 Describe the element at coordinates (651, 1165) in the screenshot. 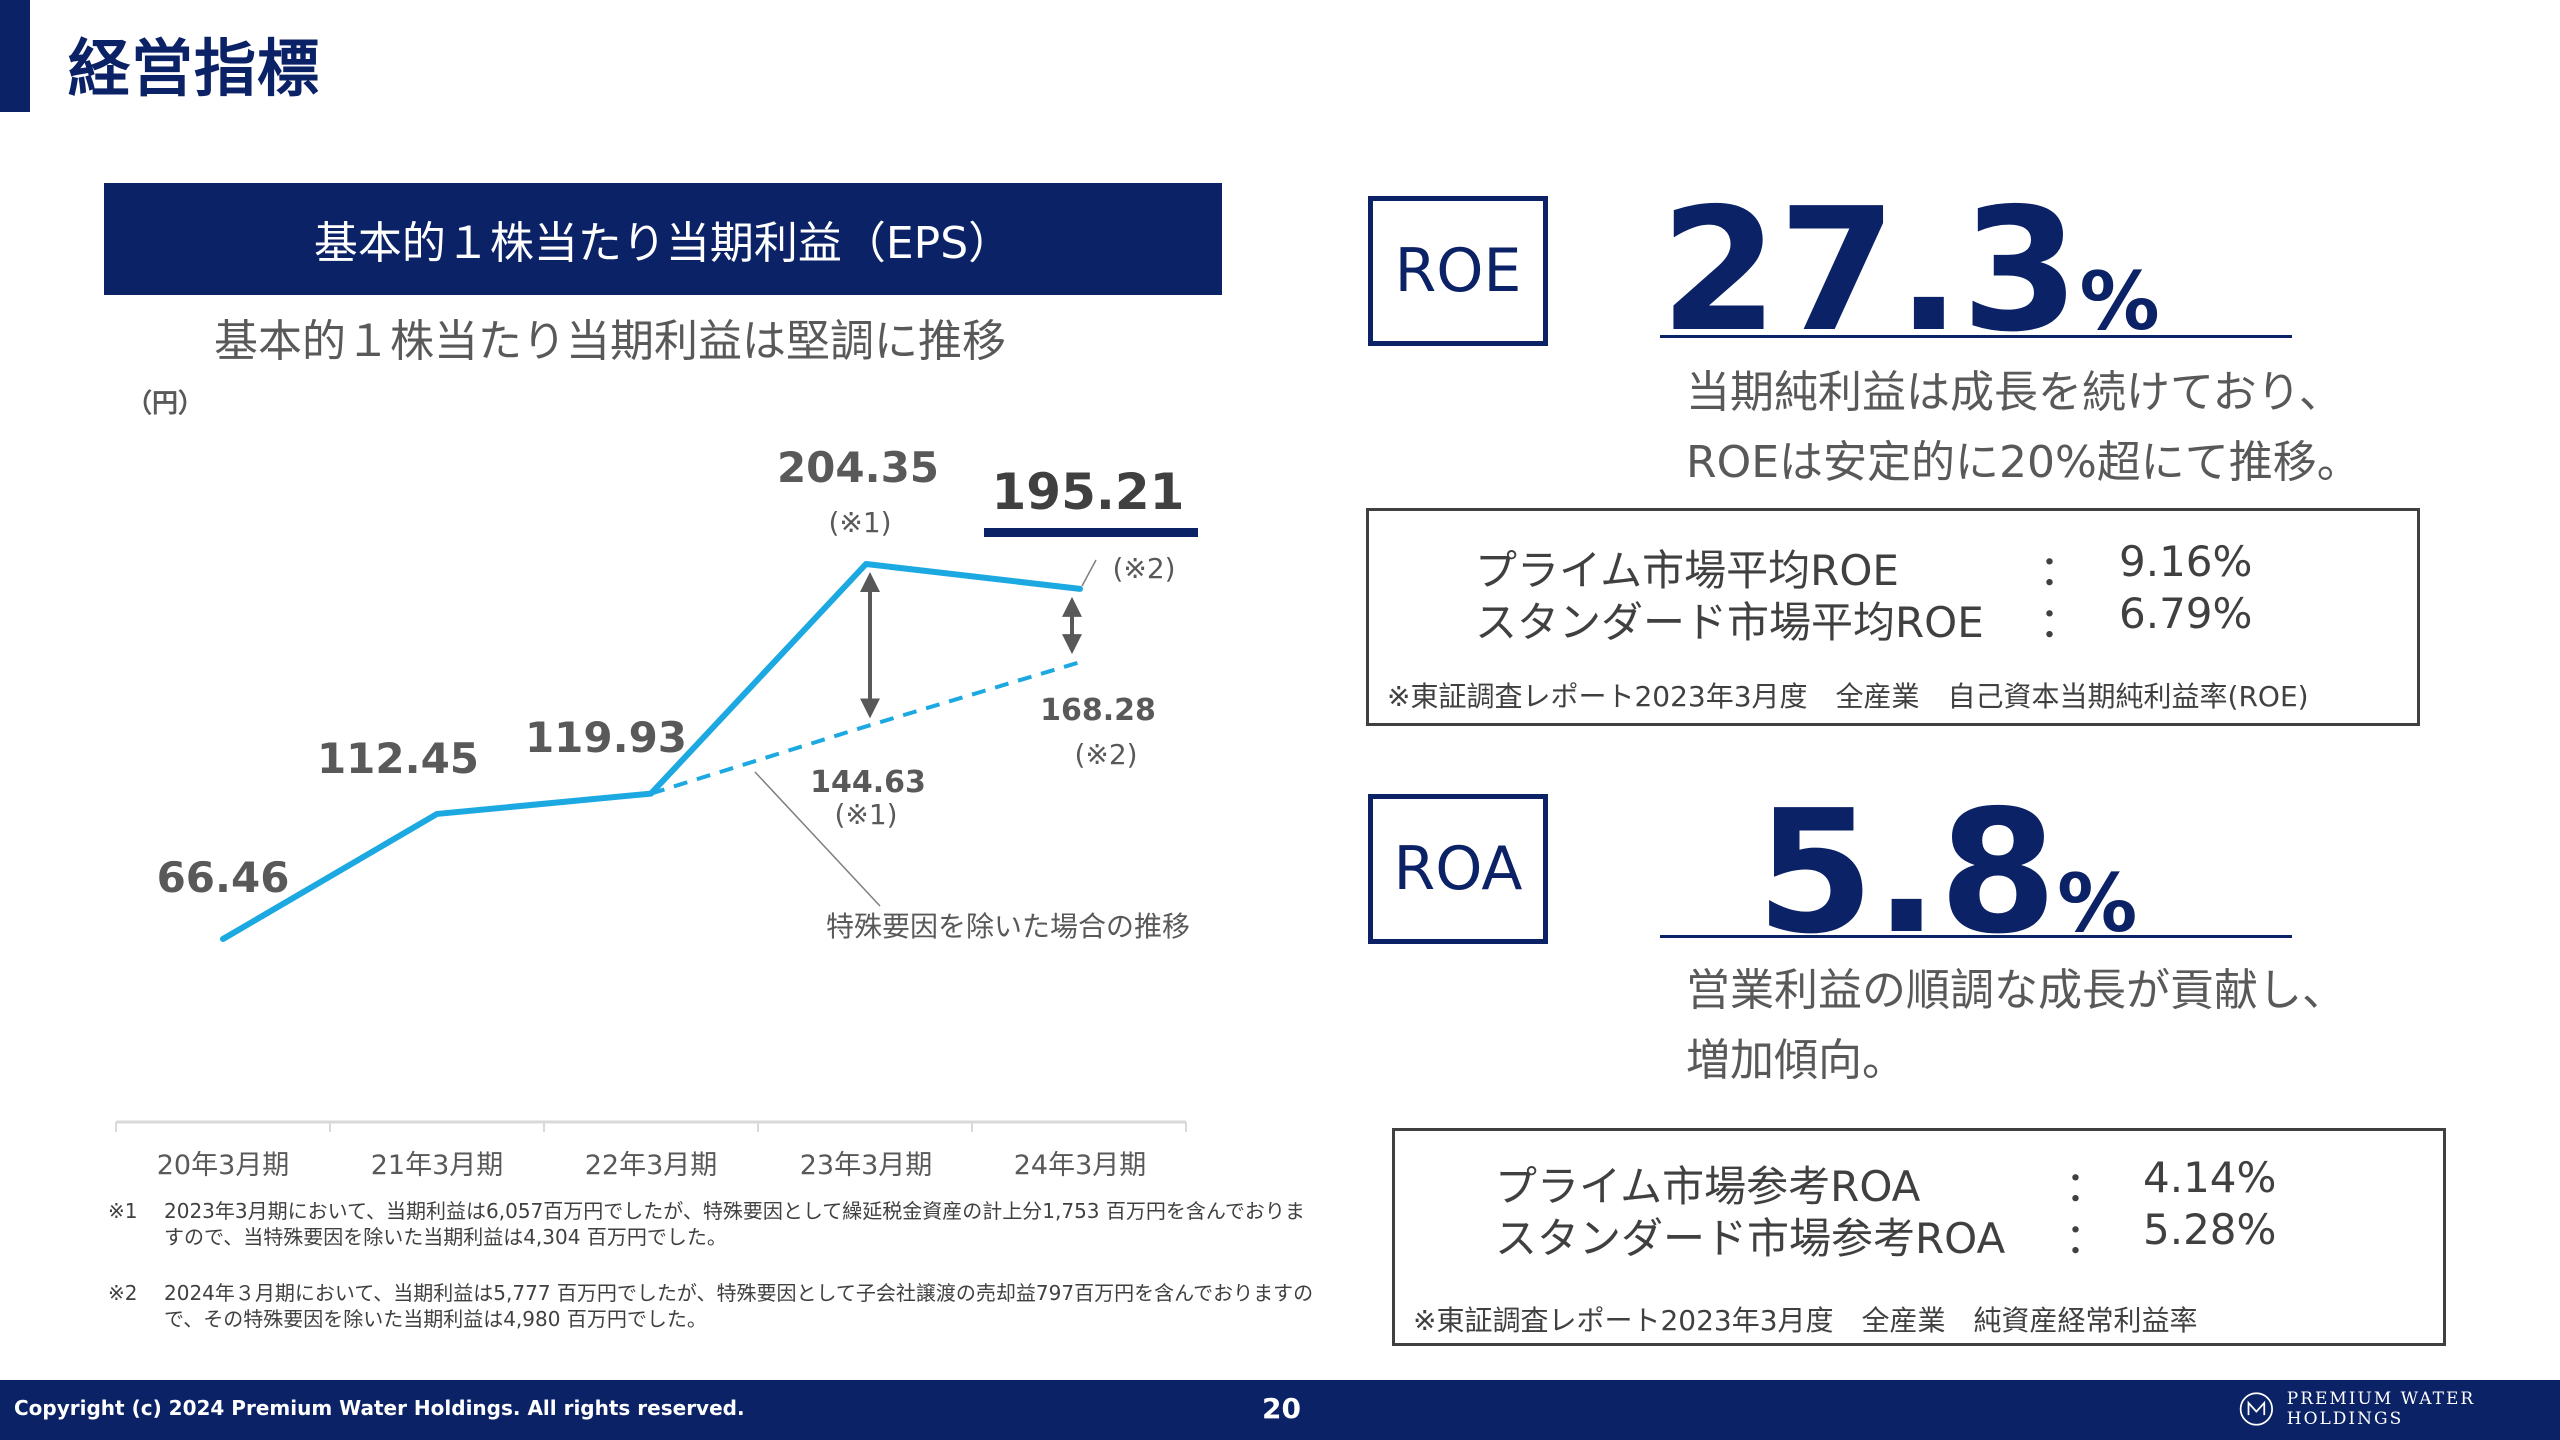

I see `x-tick-label-2: 22年3月期` at that location.